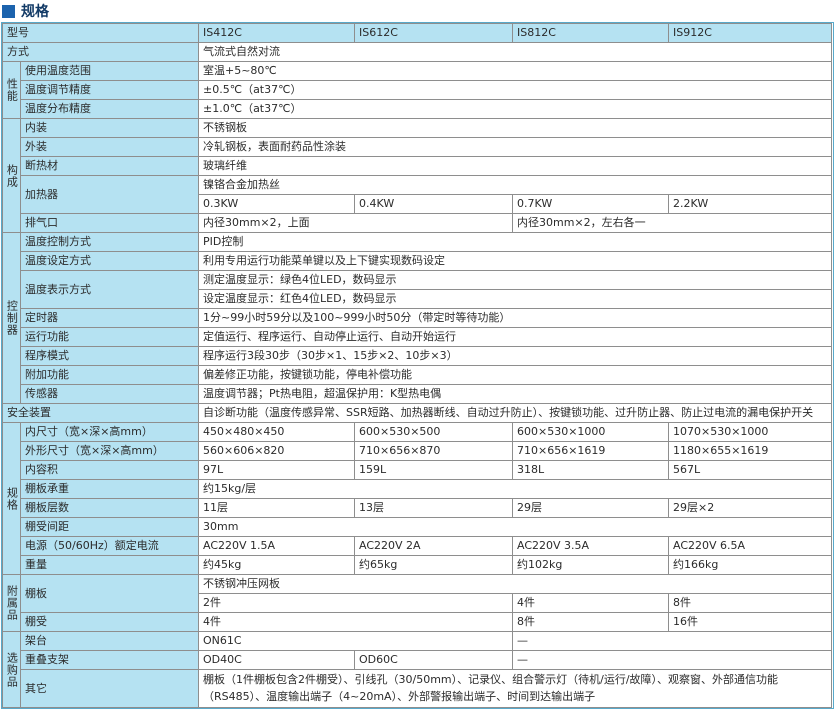 Image resolution: width=837 pixels, height=709 pixels. What do you see at coordinates (433, 432) in the screenshot?
I see `spec-value: 600×530×500` at bounding box center [433, 432].